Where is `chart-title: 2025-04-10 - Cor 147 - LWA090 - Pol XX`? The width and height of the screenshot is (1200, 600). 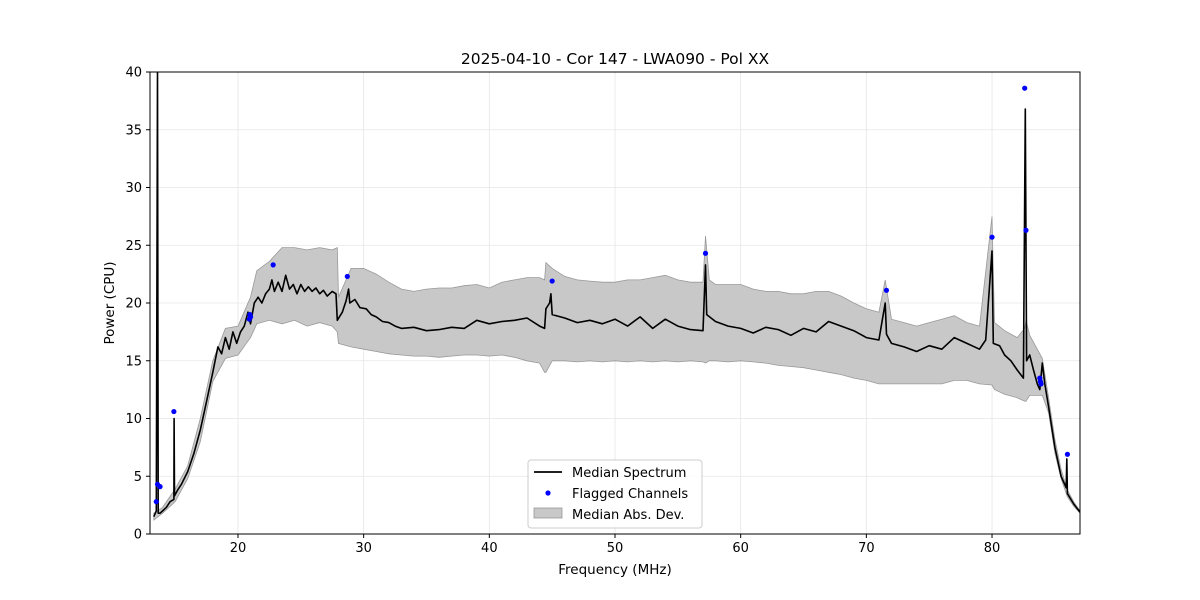
chart-title: 2025-04-10 - Cor 147 - LWA090 - Pol XX is located at coordinates (615, 59).